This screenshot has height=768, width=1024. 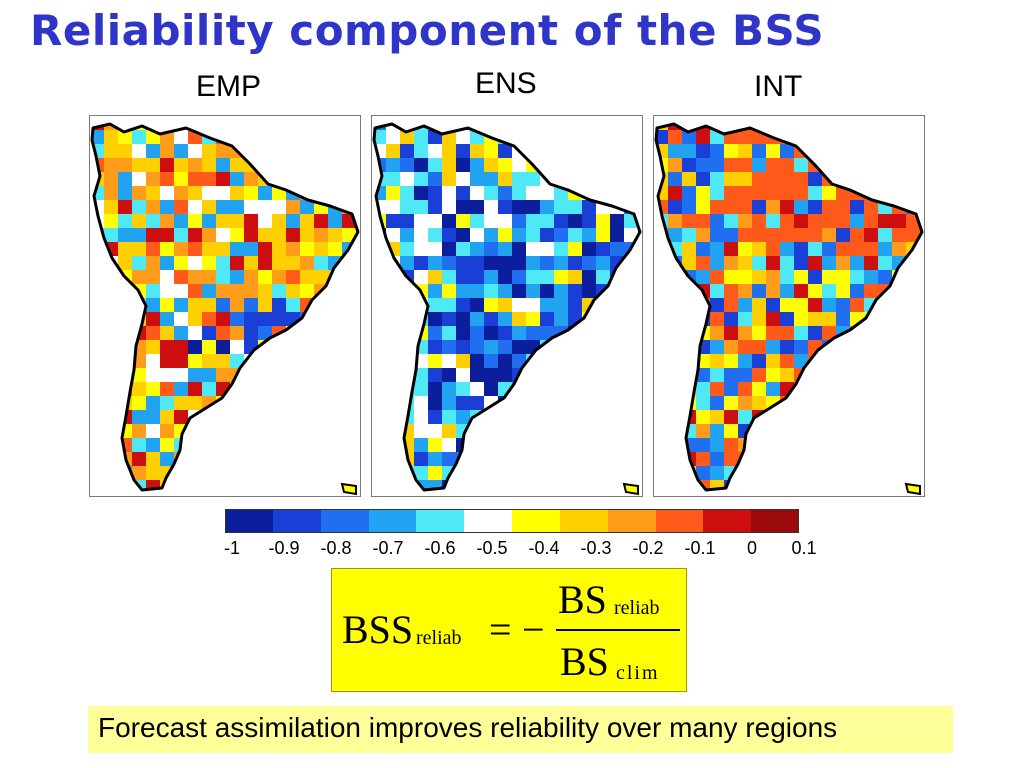 What do you see at coordinates (679, 521) in the screenshot?
I see `colorbar-swatch` at bounding box center [679, 521].